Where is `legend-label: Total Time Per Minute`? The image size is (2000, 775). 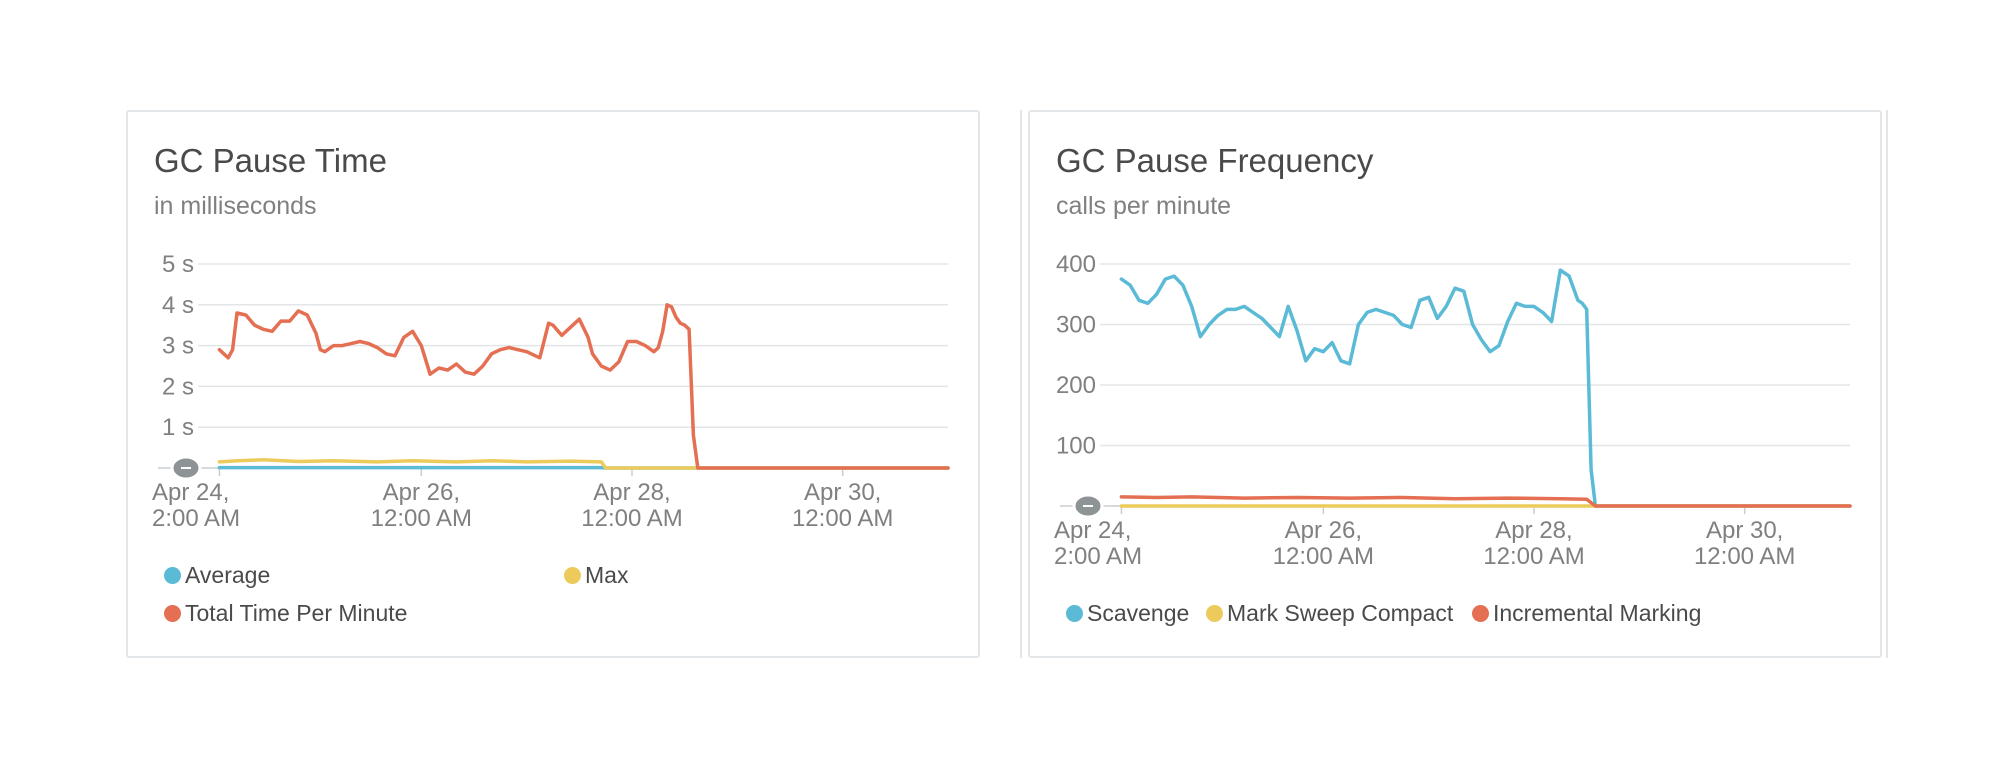
legend-label: Total Time Per Minute is located at coordinates (296, 613).